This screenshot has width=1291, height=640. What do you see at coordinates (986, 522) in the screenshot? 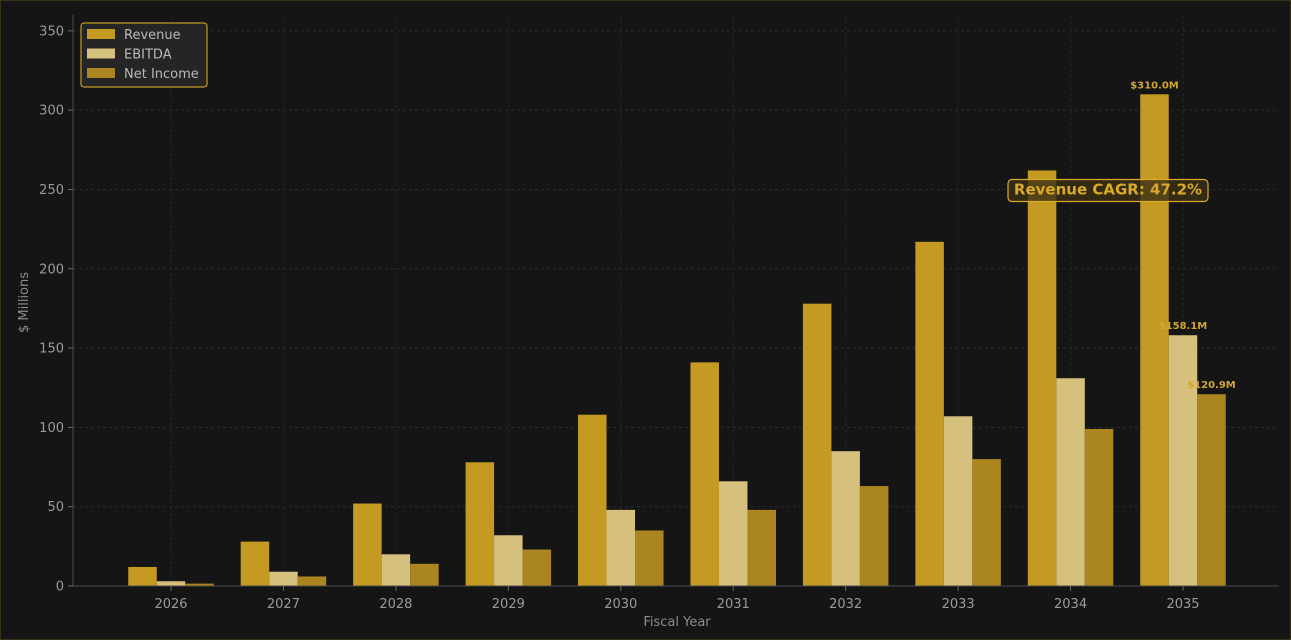
I see `bar-net-income-2033` at bounding box center [986, 522].